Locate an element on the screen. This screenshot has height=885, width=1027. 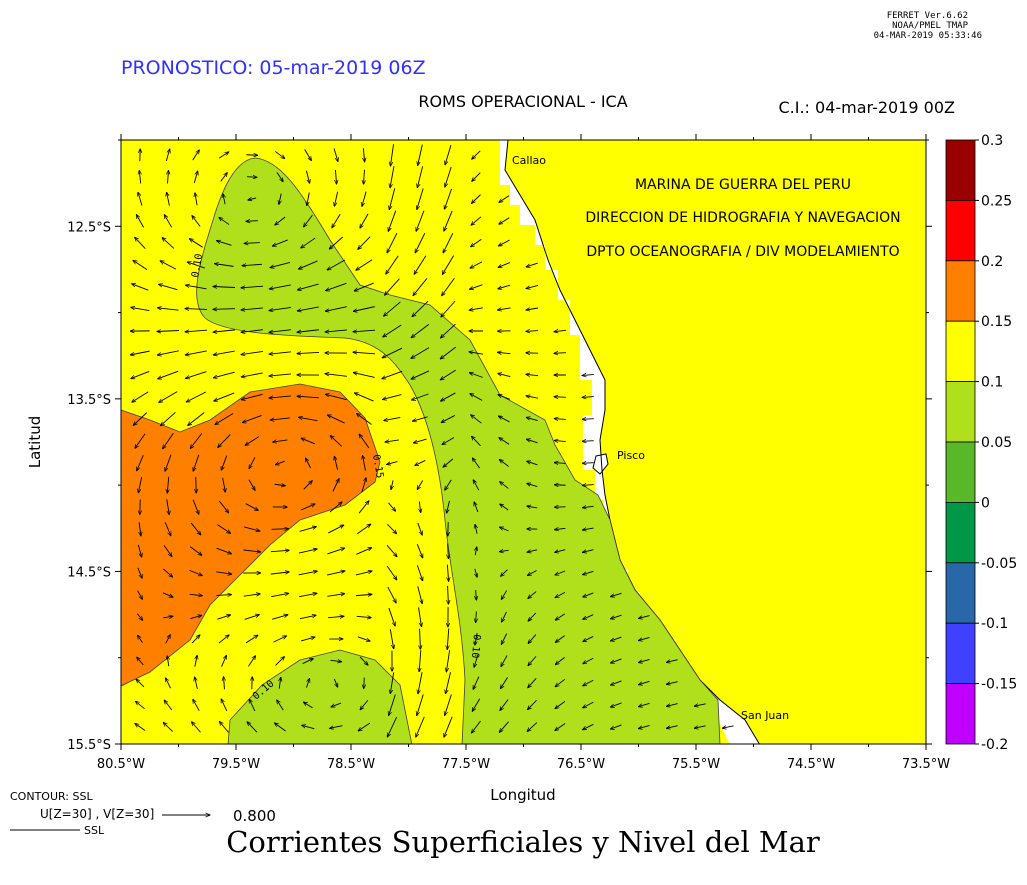
x-tick-label: 75.5°W is located at coordinates (696, 764).